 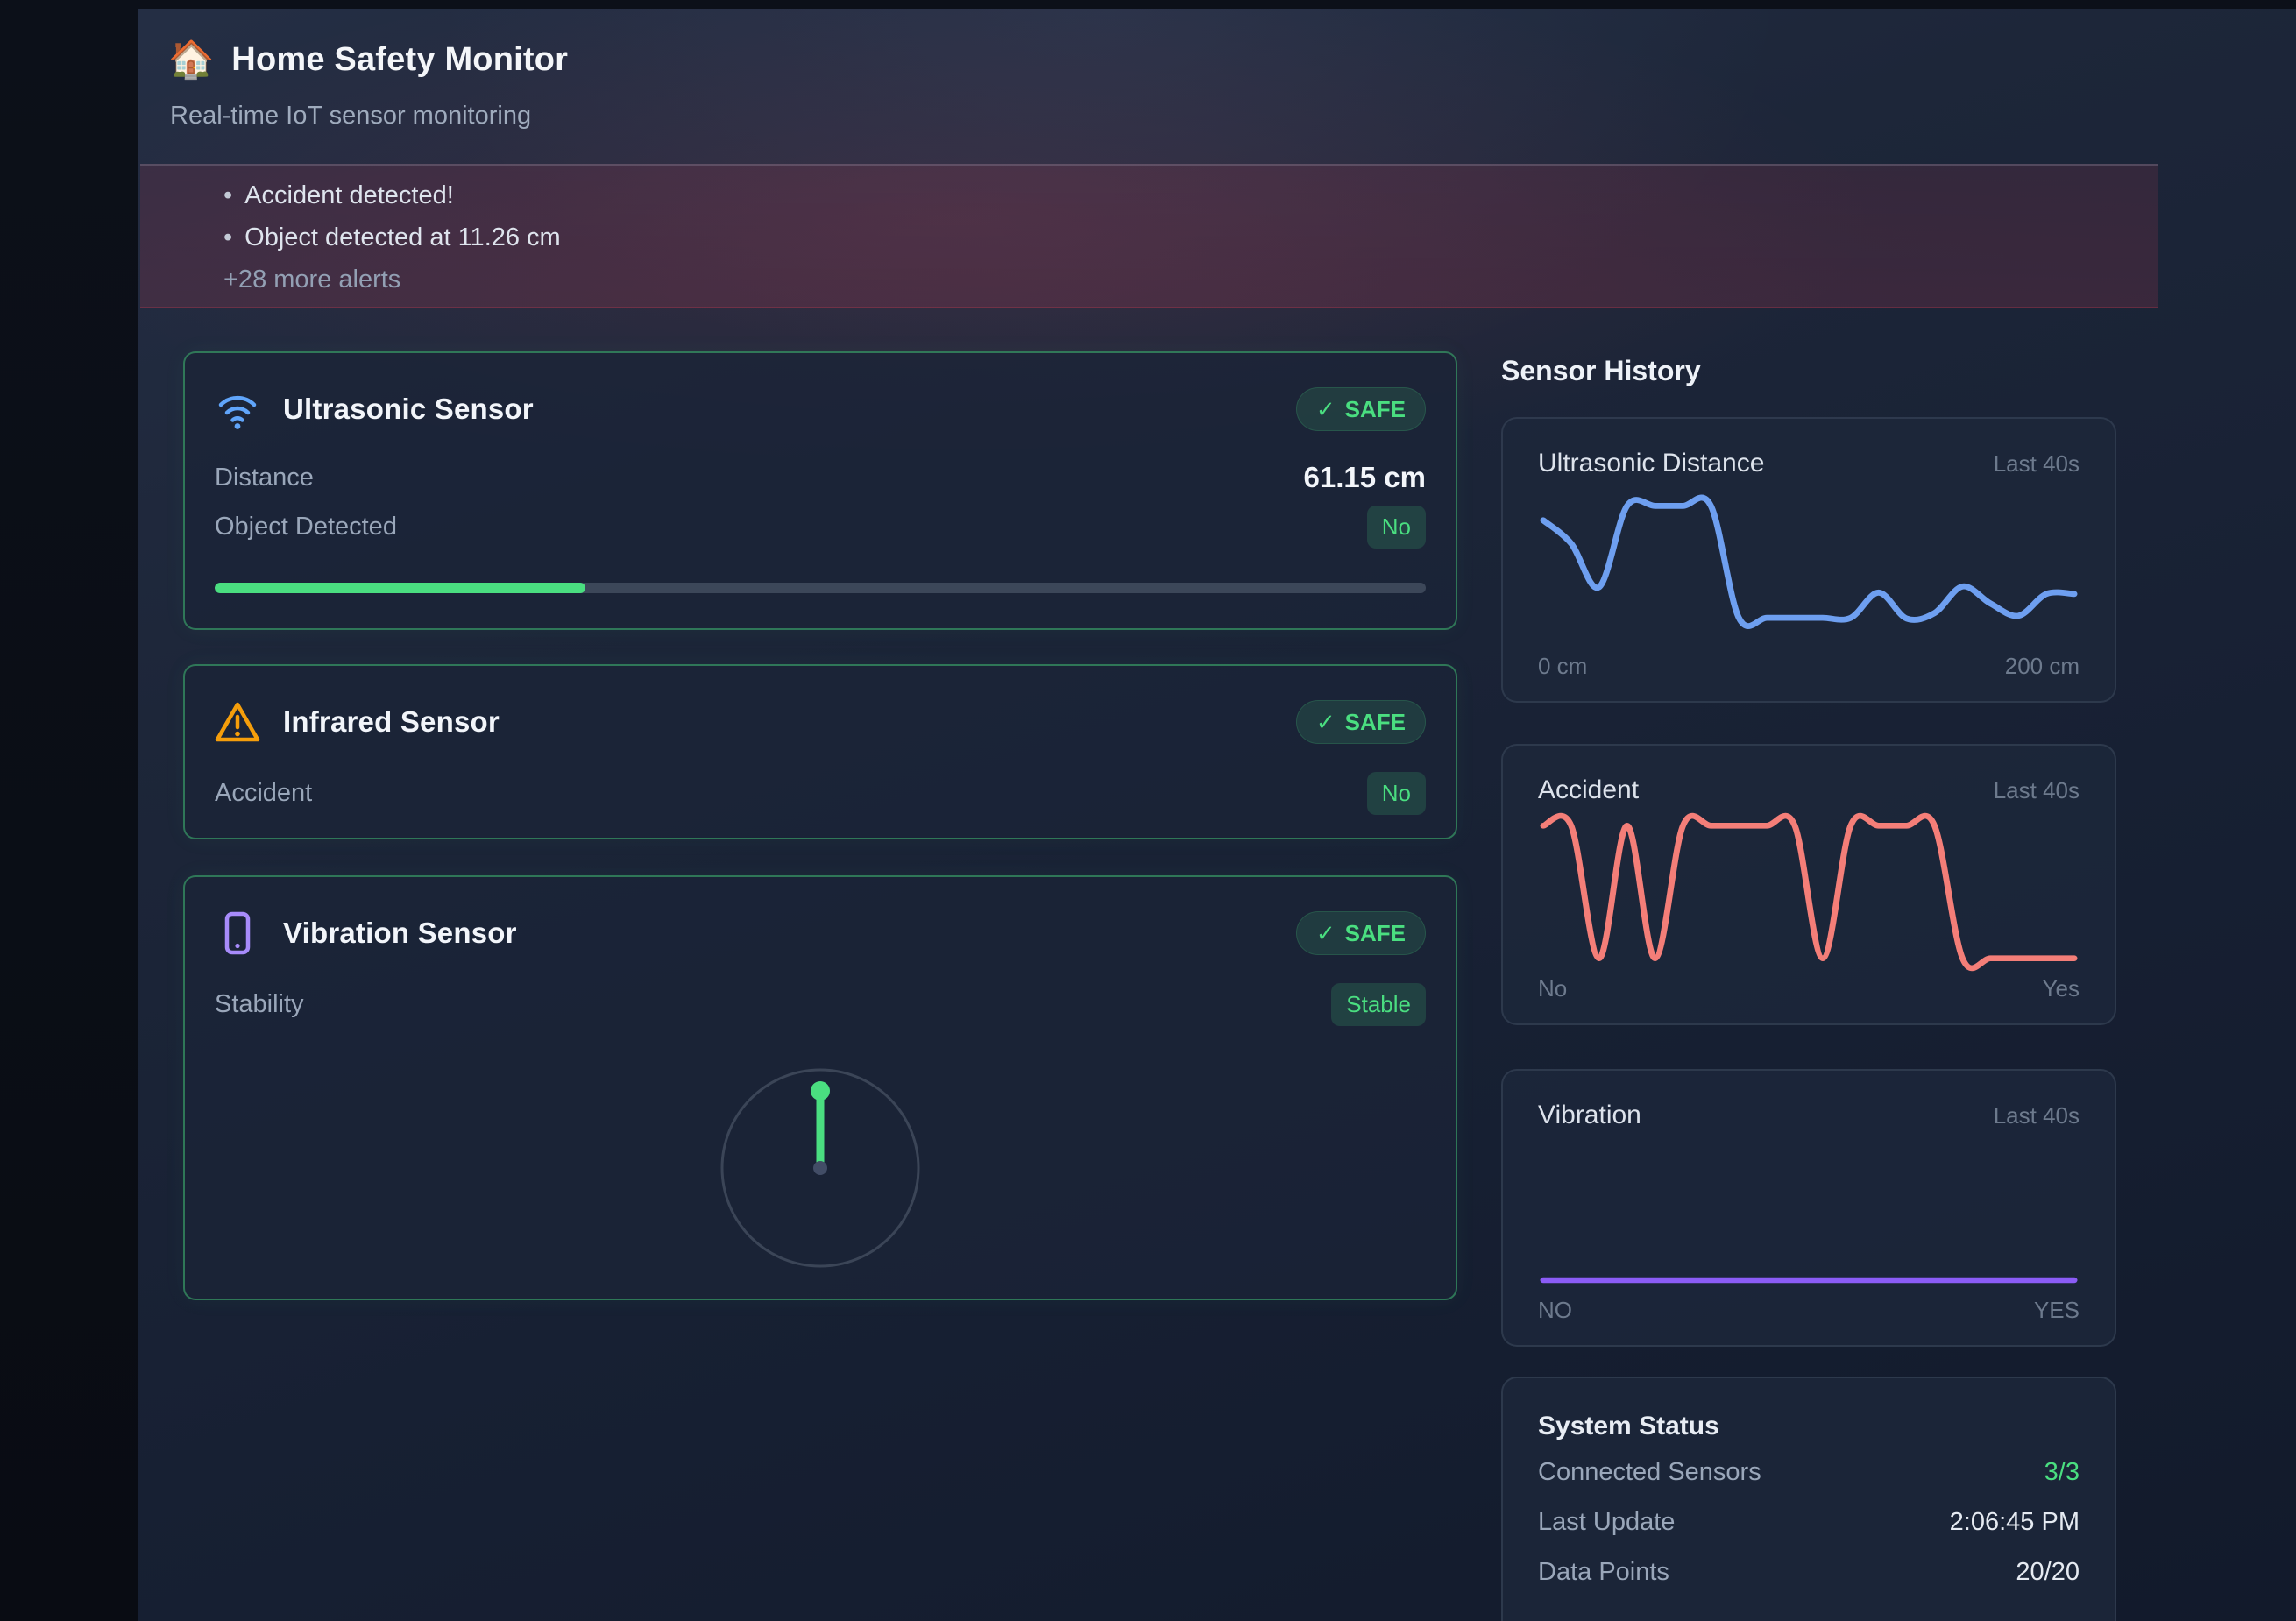 What do you see at coordinates (259, 1003) in the screenshot?
I see `stability-label: Stability` at bounding box center [259, 1003].